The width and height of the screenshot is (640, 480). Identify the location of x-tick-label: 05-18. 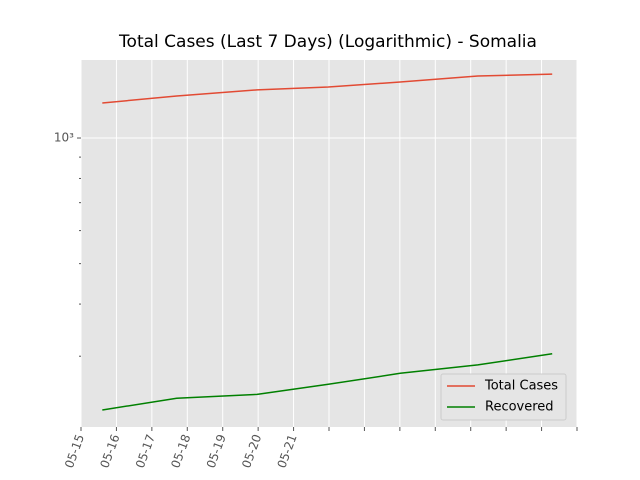
(180, 451).